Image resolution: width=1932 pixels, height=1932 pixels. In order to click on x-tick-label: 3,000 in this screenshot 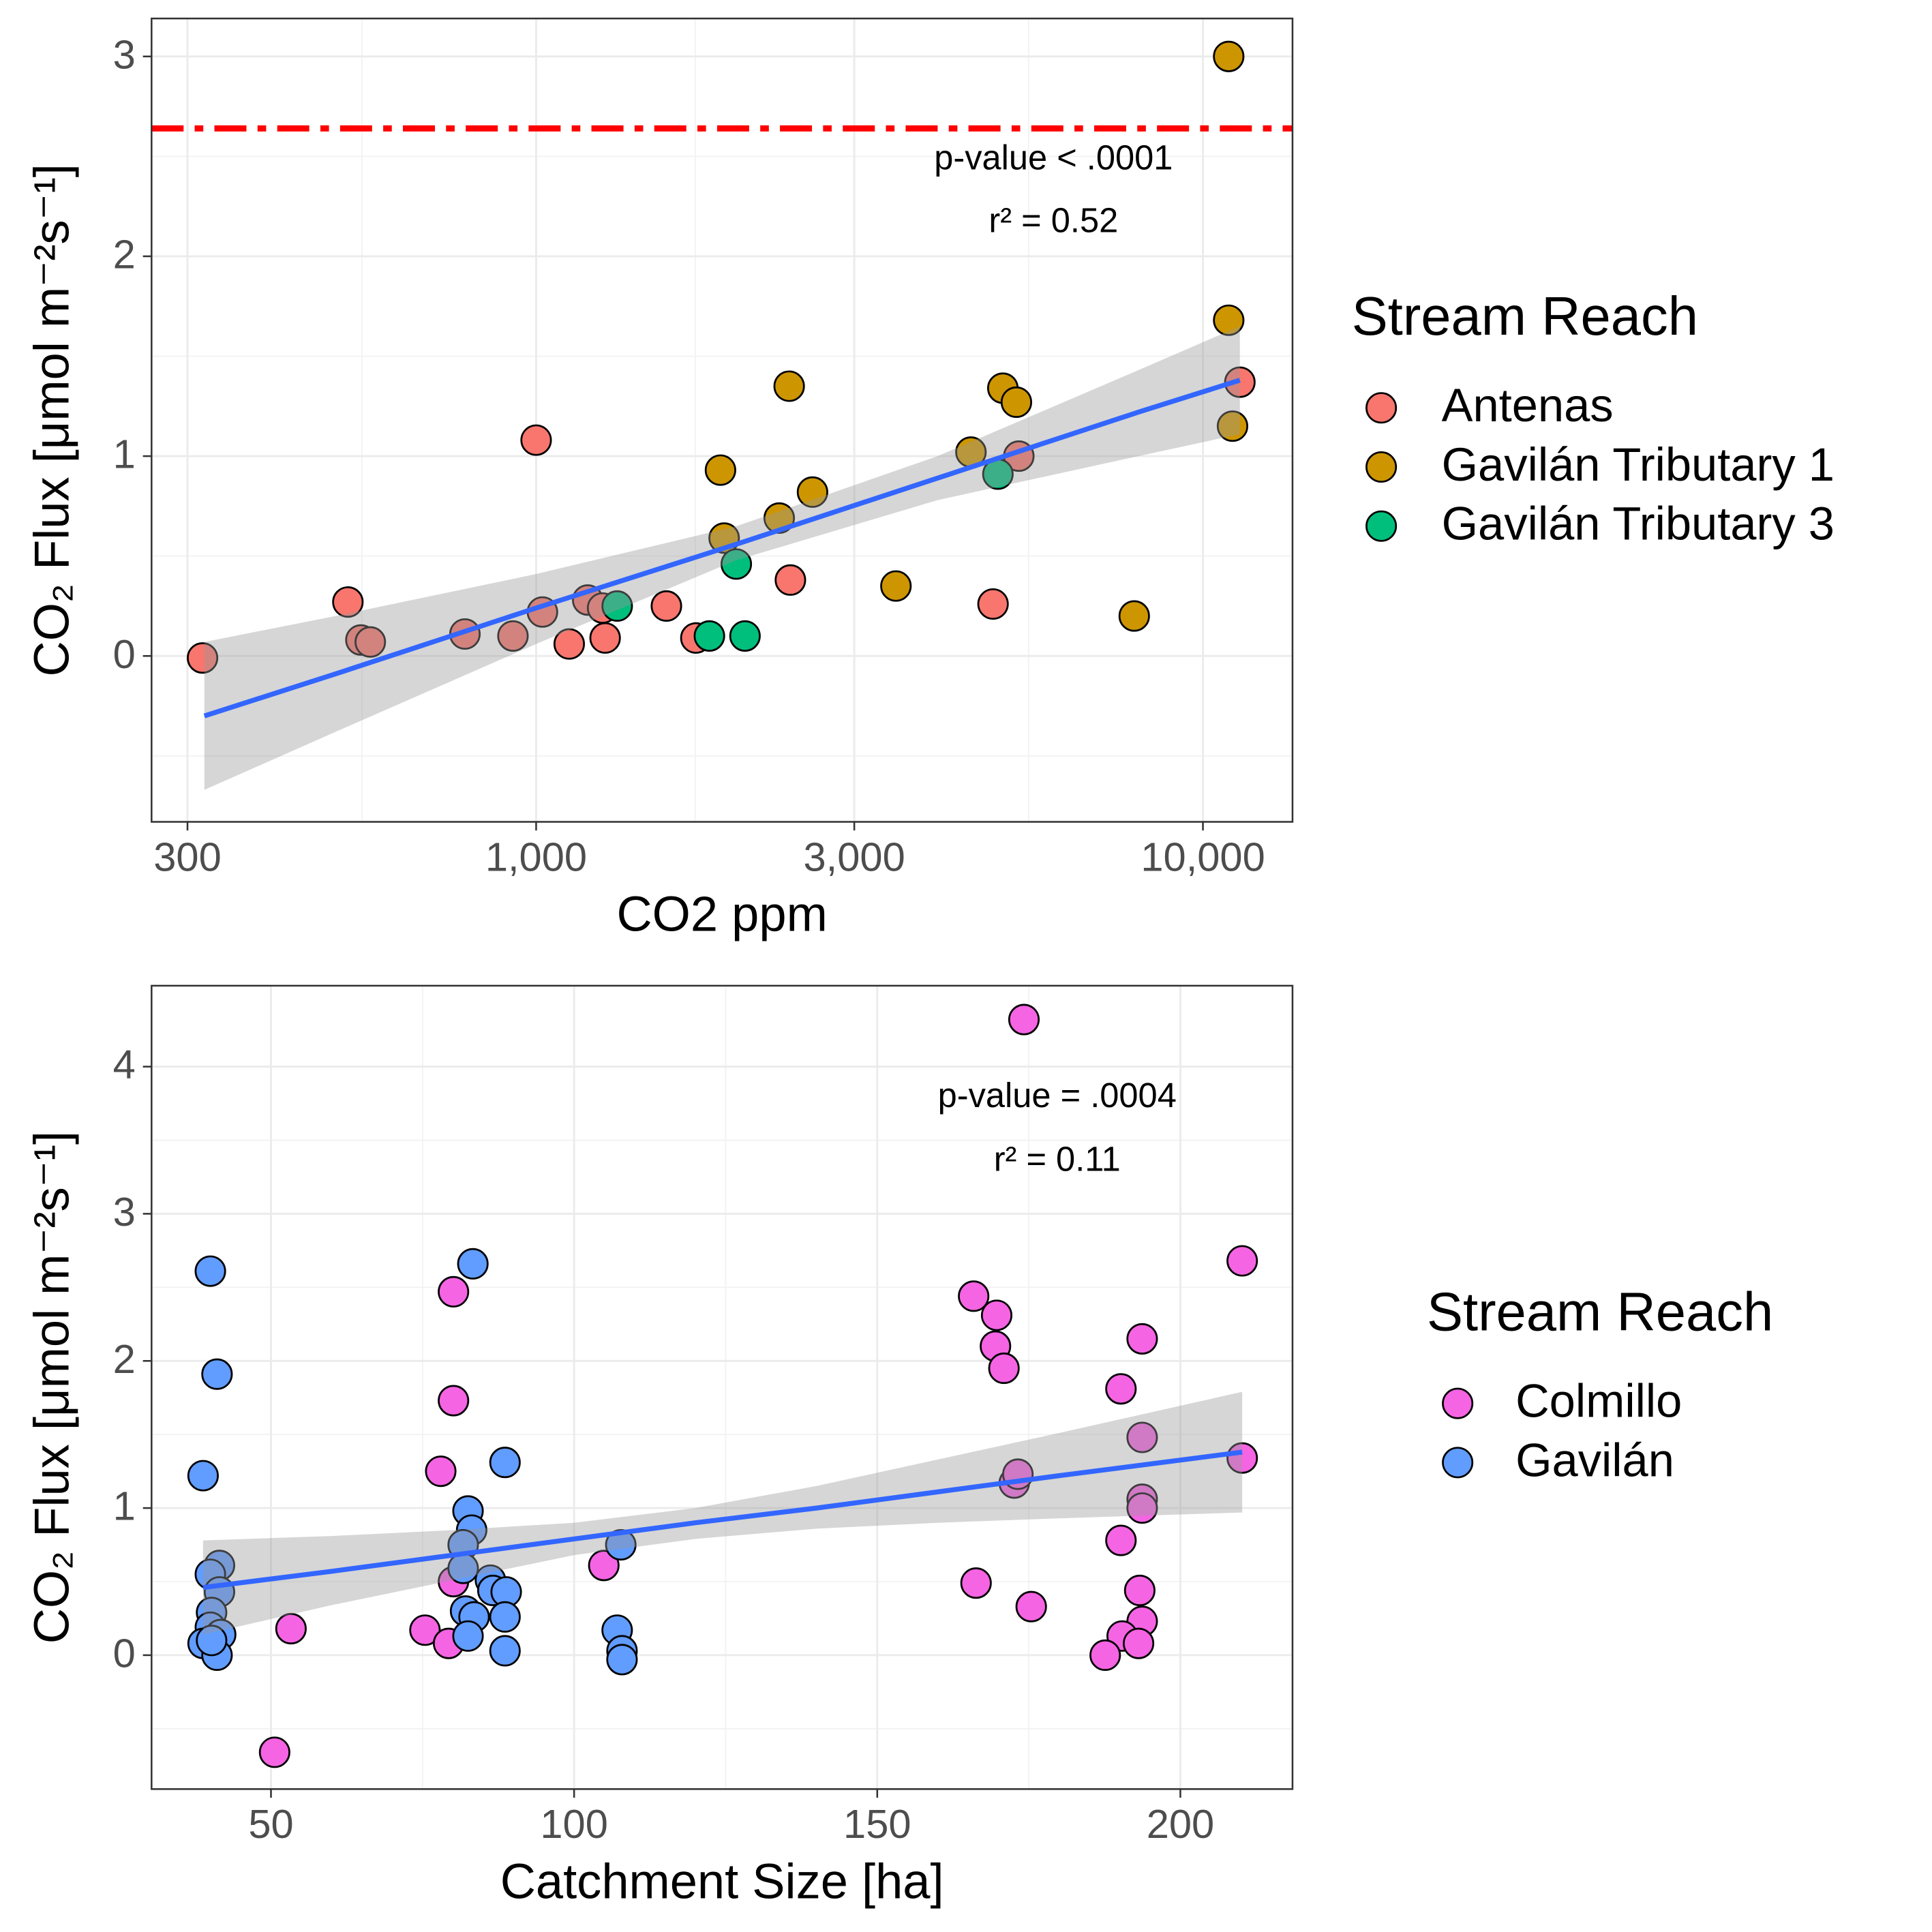, I will do `click(855, 856)`.